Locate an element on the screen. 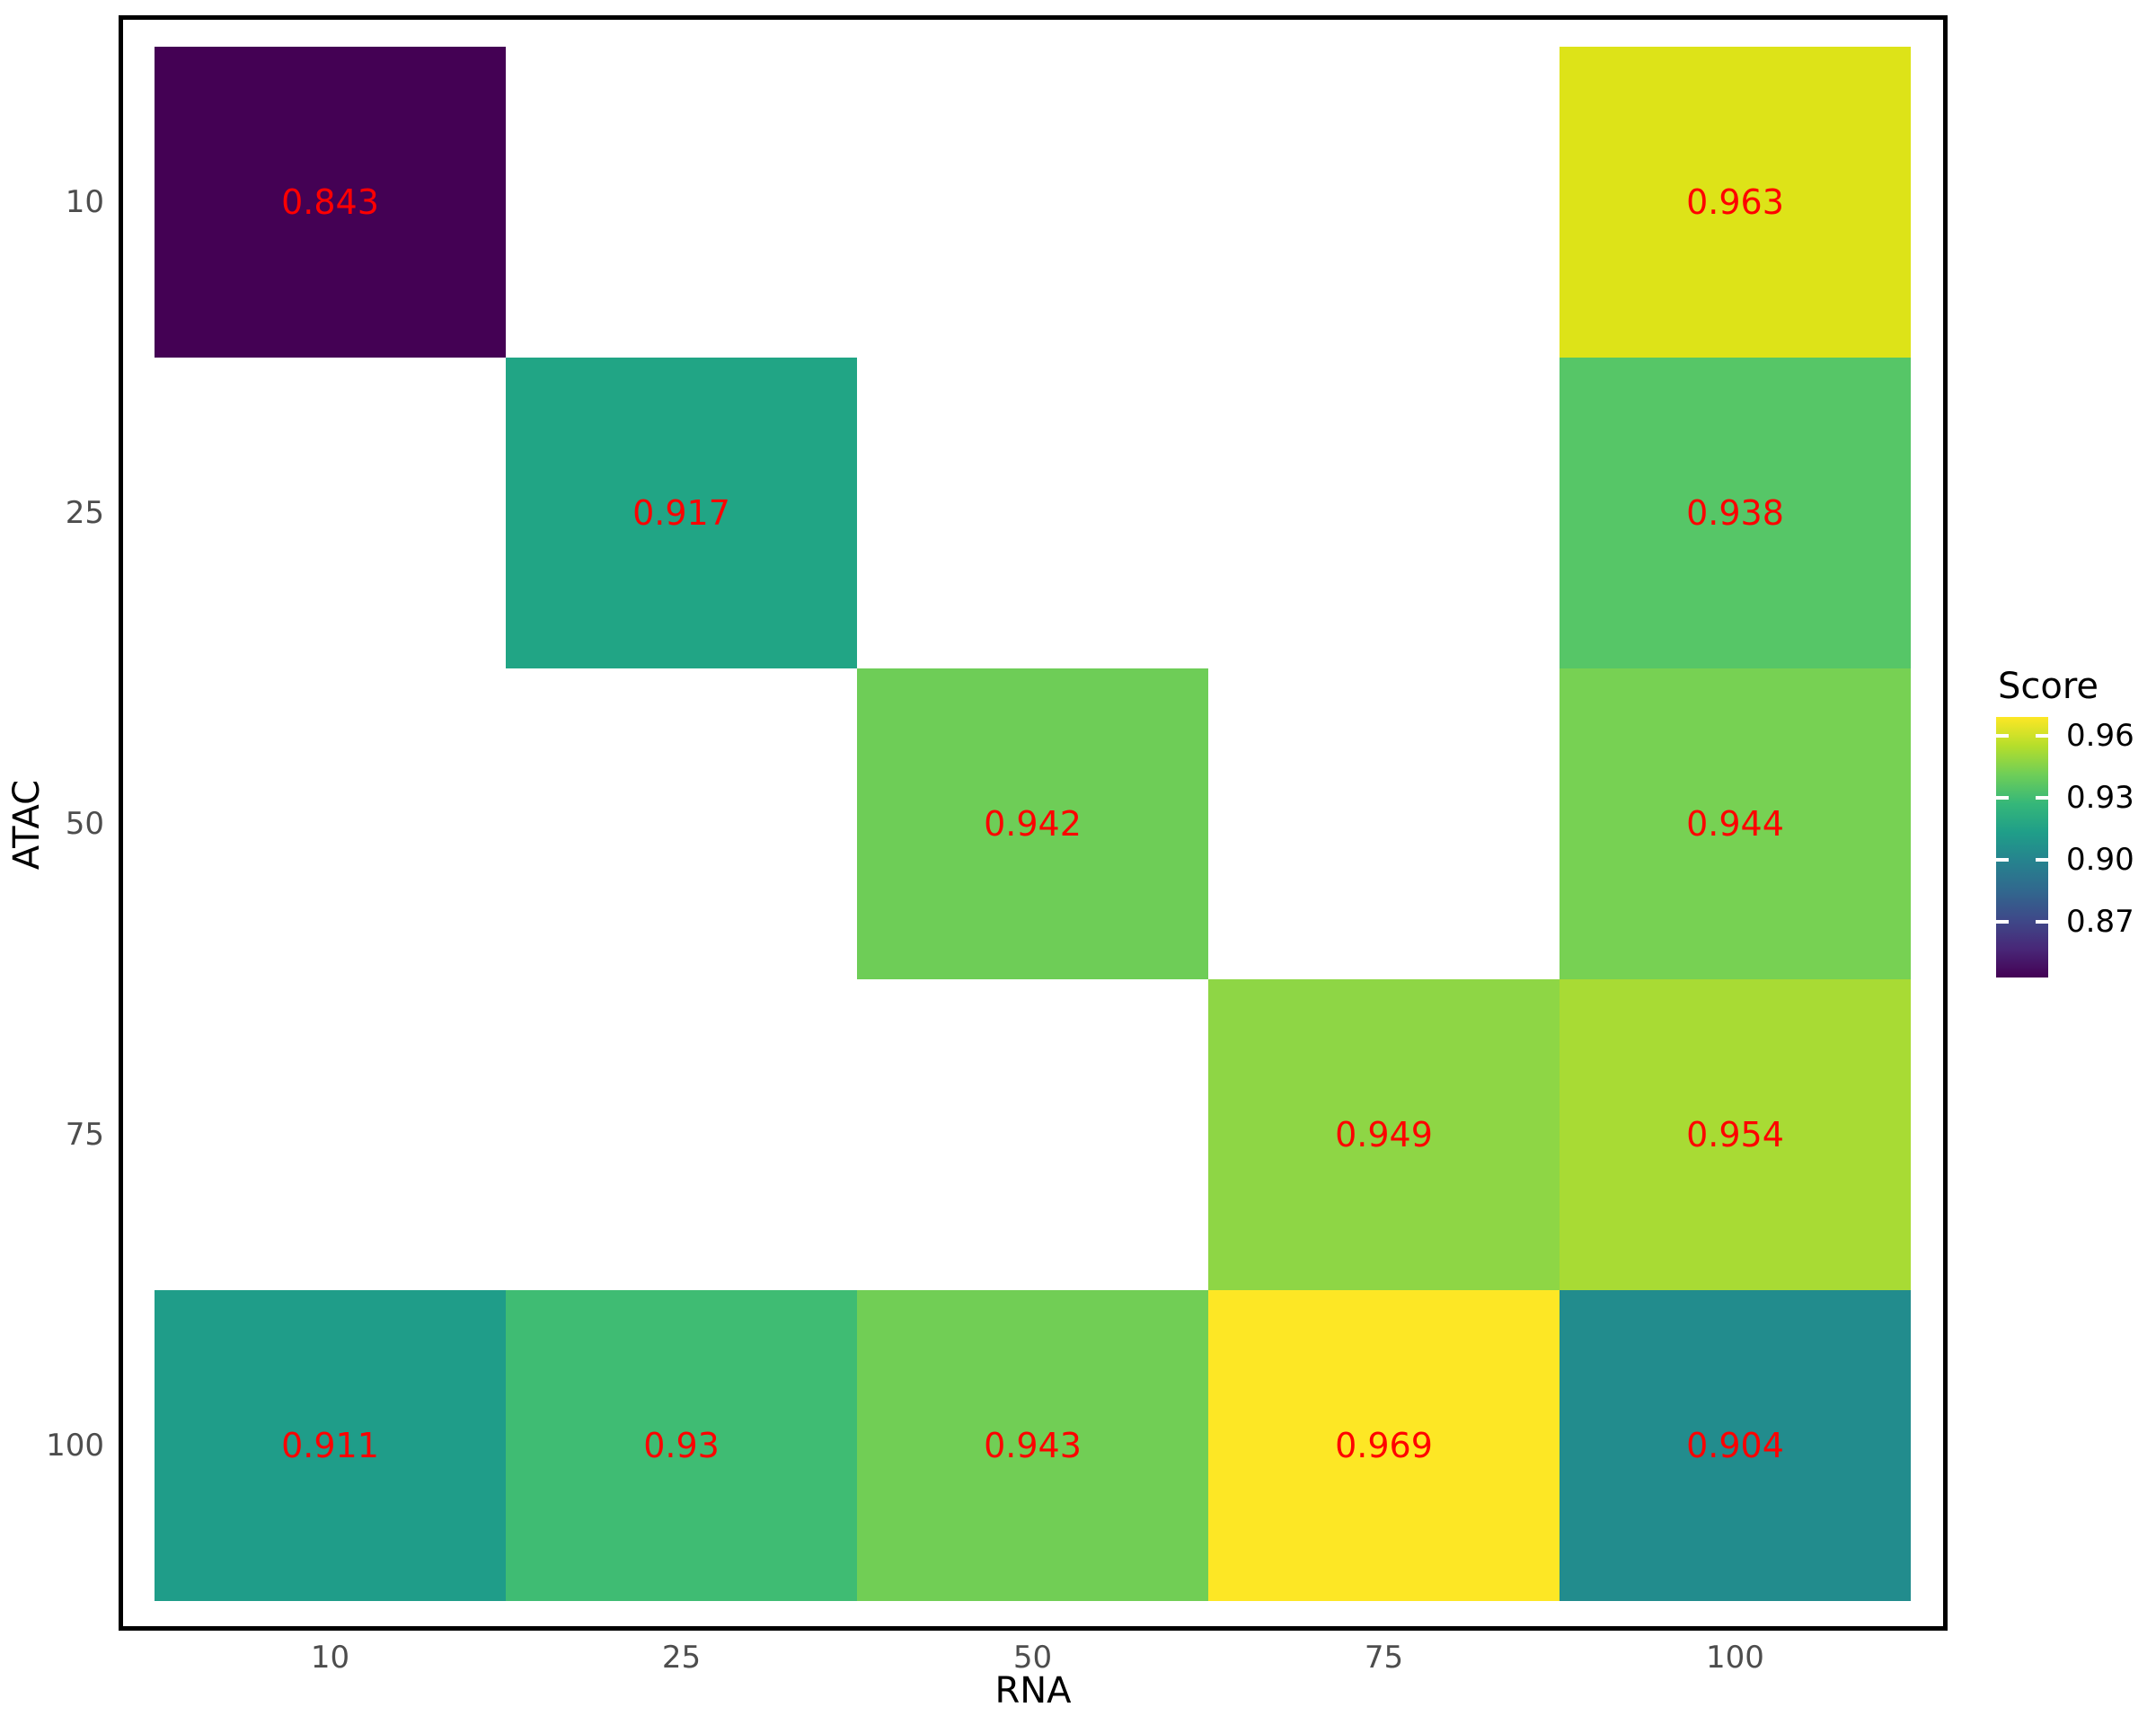  legend: Score 0.96 0.93 0.90 0.87 is located at coordinates (2066, 826).